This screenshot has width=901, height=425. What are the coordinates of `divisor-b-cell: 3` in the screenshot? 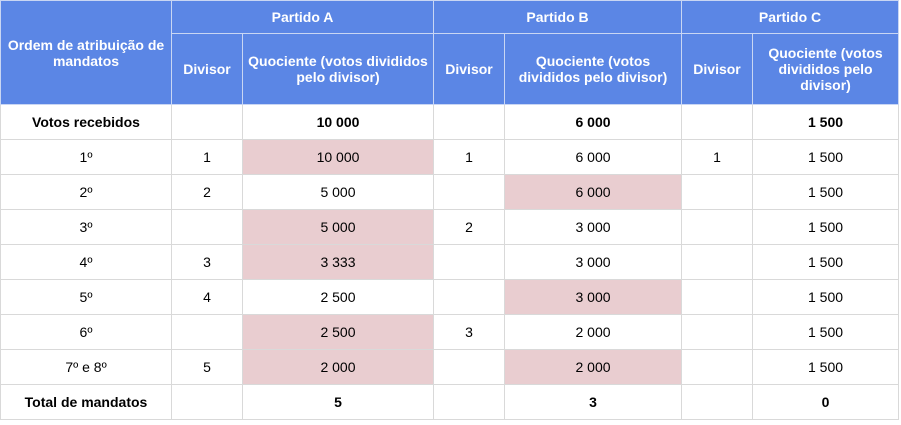 It's located at (469, 332).